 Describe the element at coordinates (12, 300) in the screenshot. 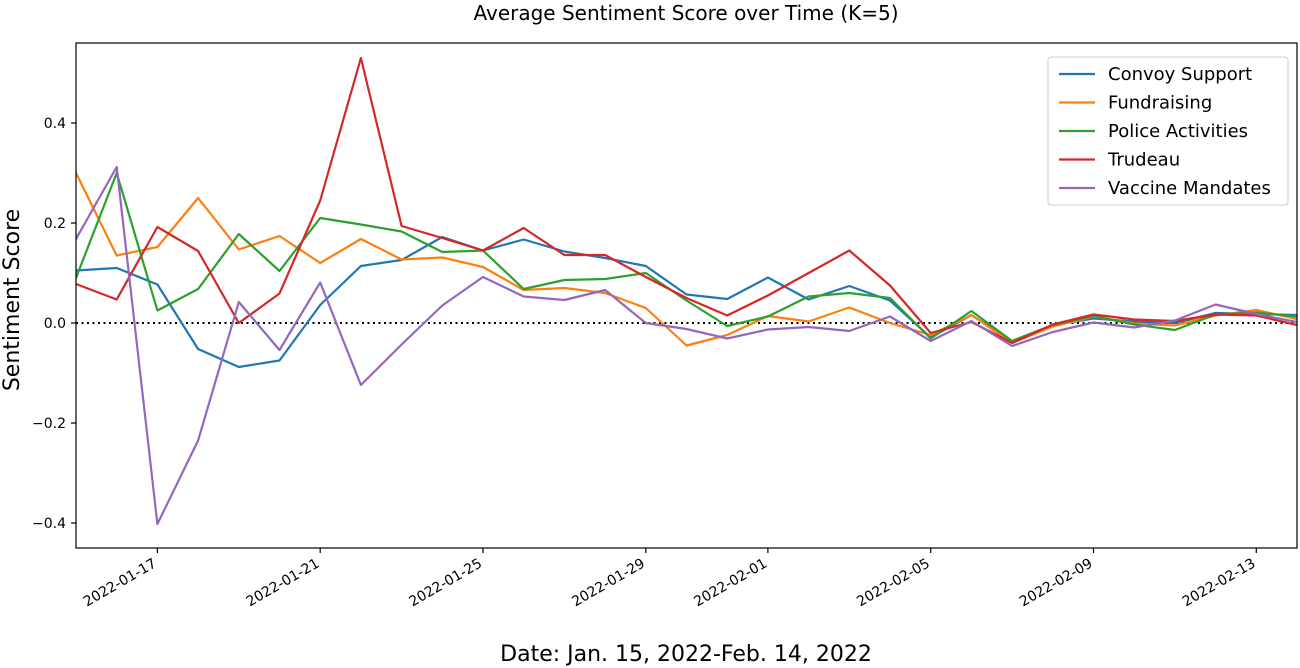

I see `y-axis-label: Sentiment Score` at that location.